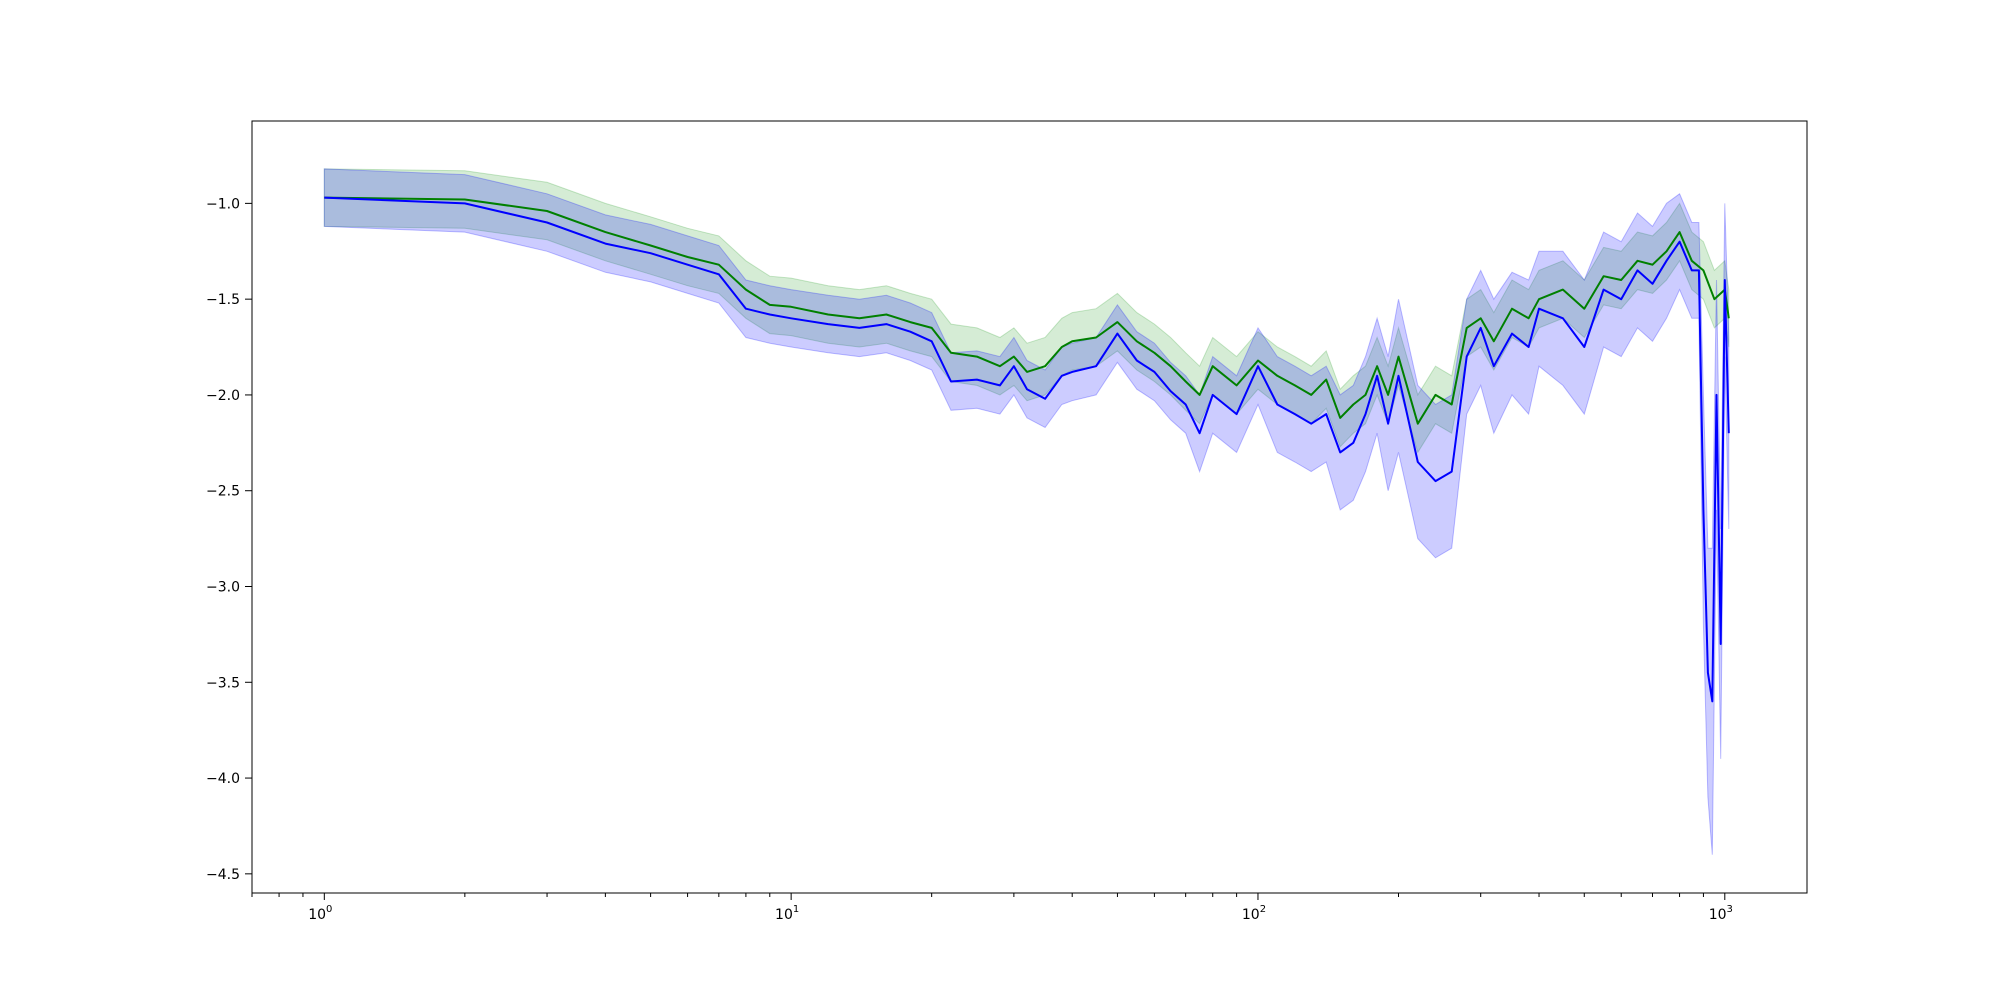 The image size is (2000, 1000). I want to click on x-tick-label: 10², so click(1254, 913).